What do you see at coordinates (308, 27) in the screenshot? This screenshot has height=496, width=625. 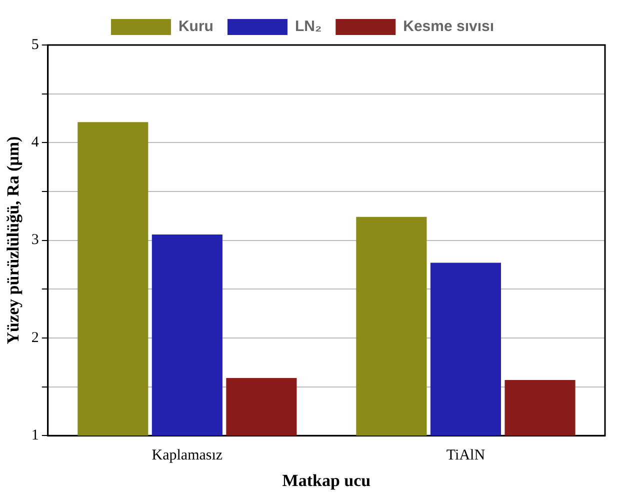 I see `legend-label: LN₂` at bounding box center [308, 27].